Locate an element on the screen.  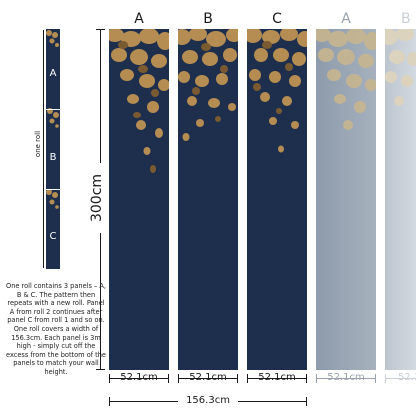
panel-a-letter: A is located at coordinates (139, 19).